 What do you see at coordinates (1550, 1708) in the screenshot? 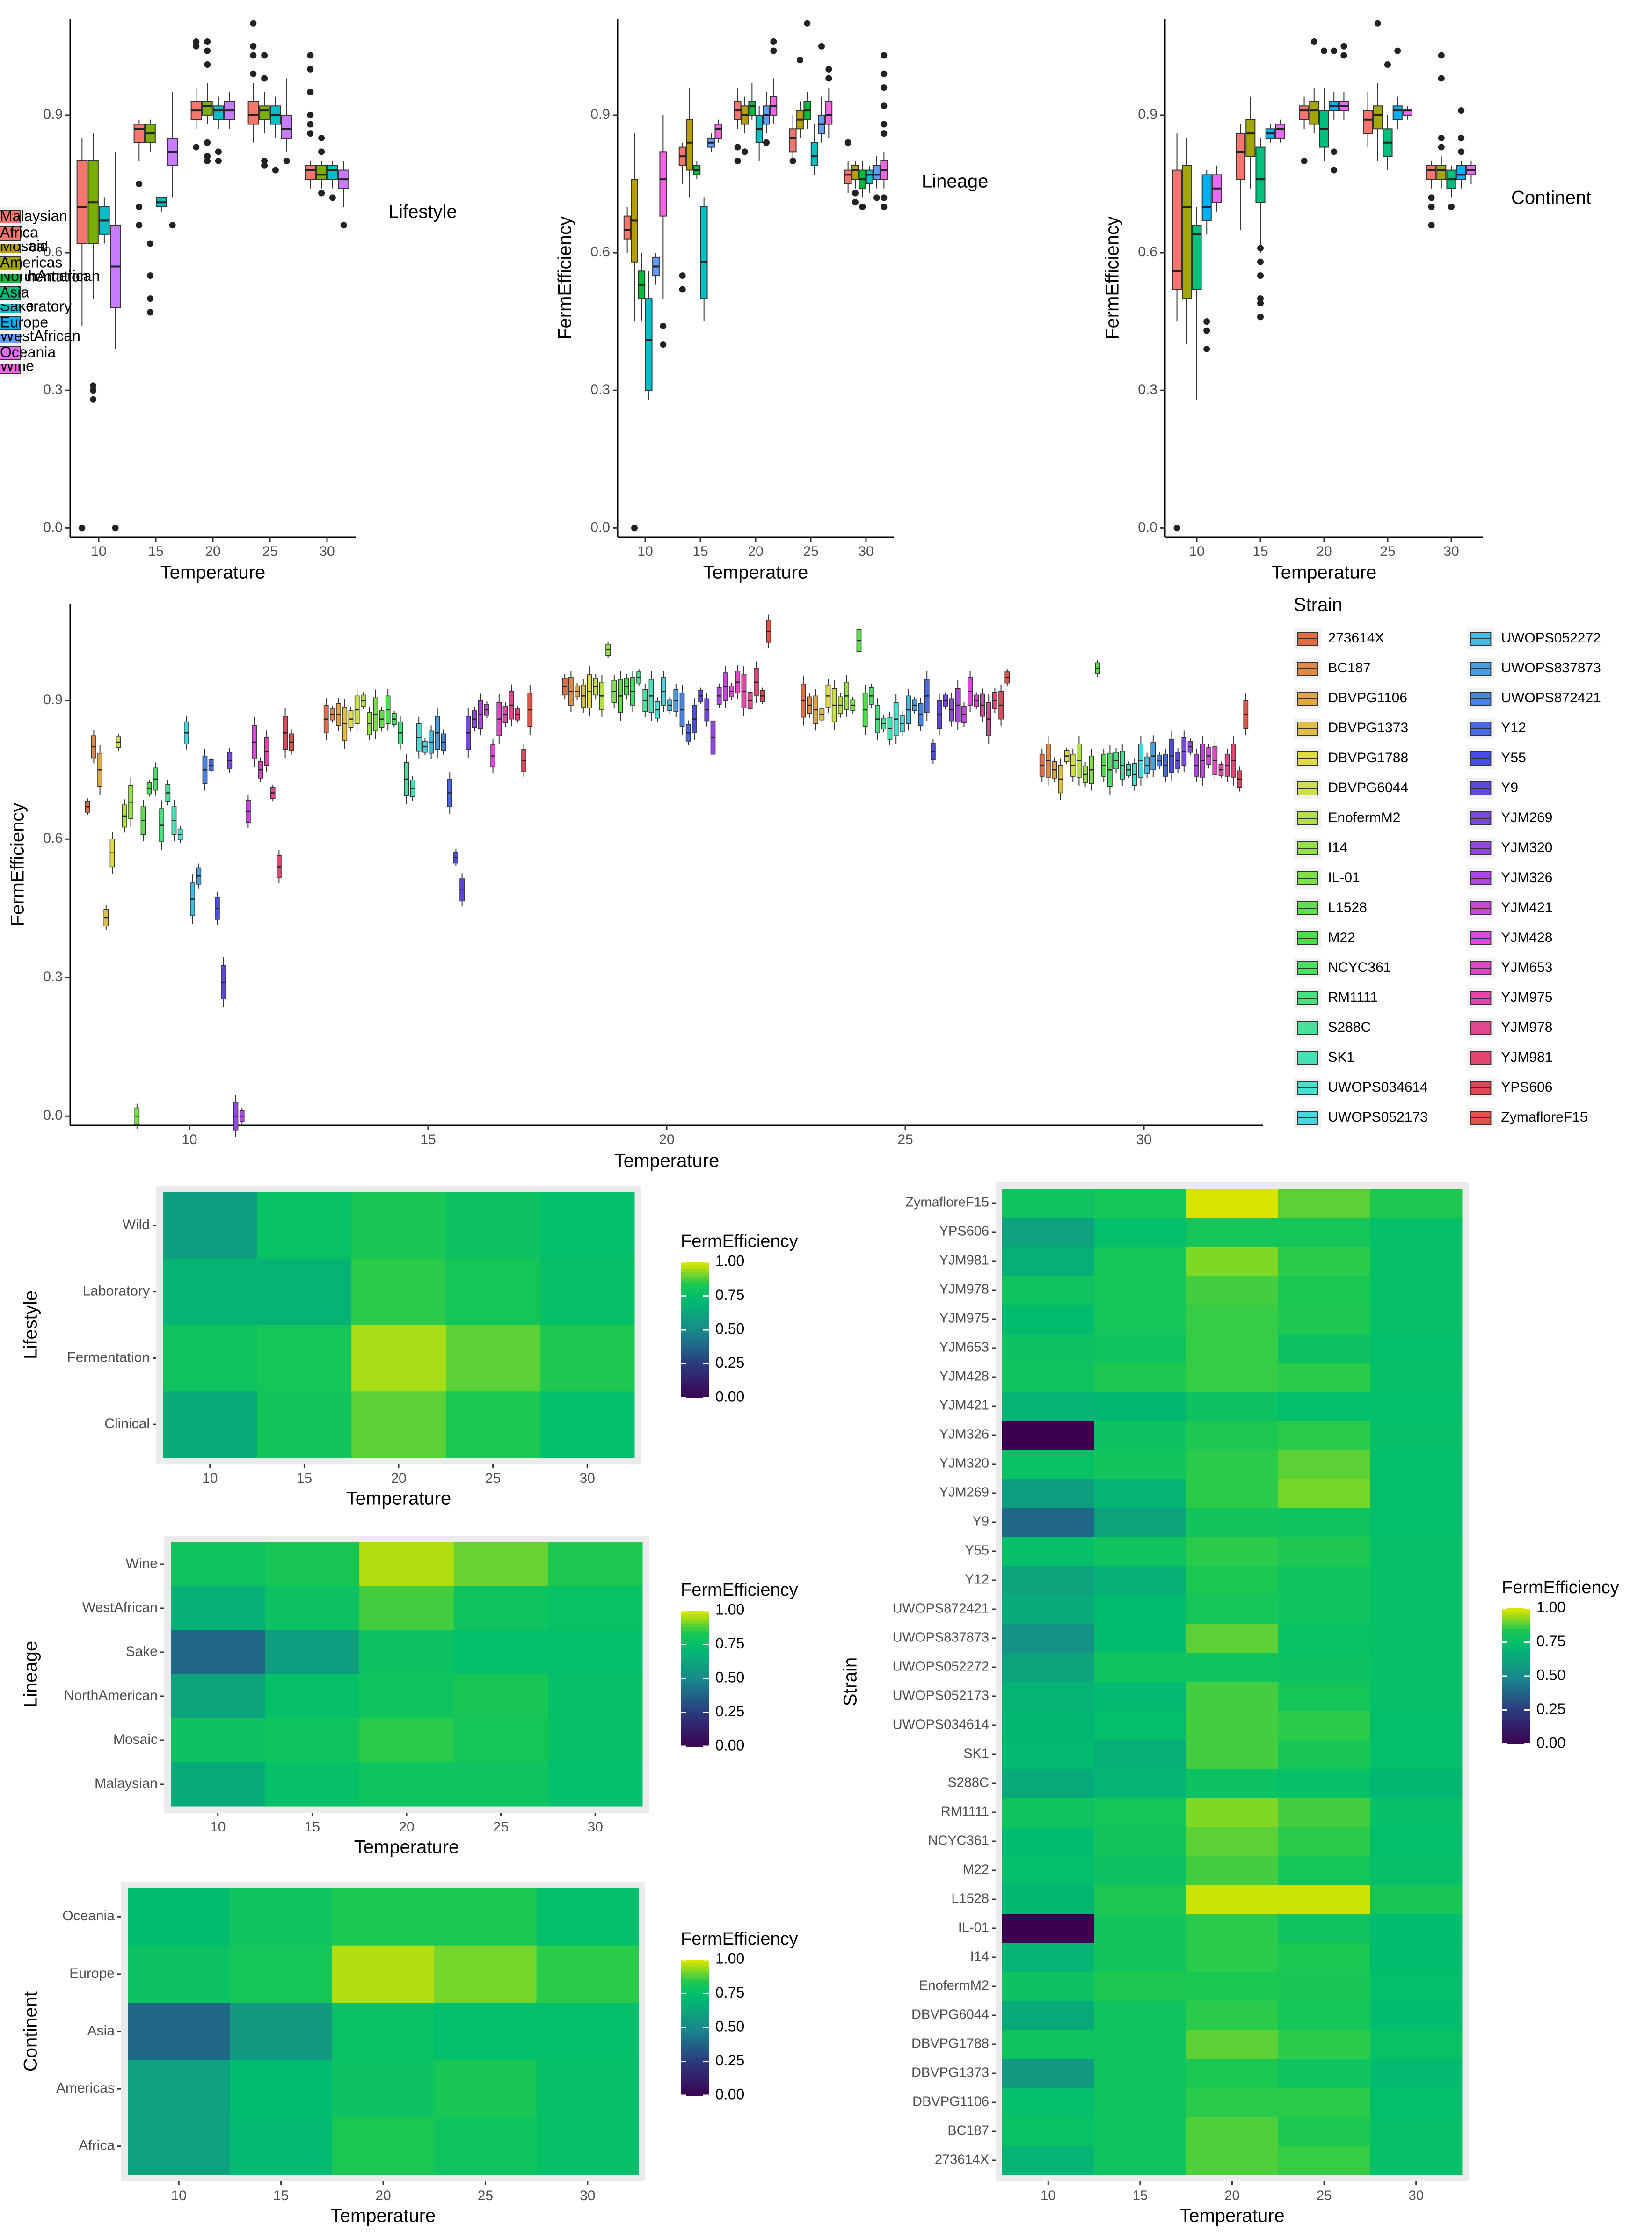
I see `colorbar-label: 0.25` at bounding box center [1550, 1708].